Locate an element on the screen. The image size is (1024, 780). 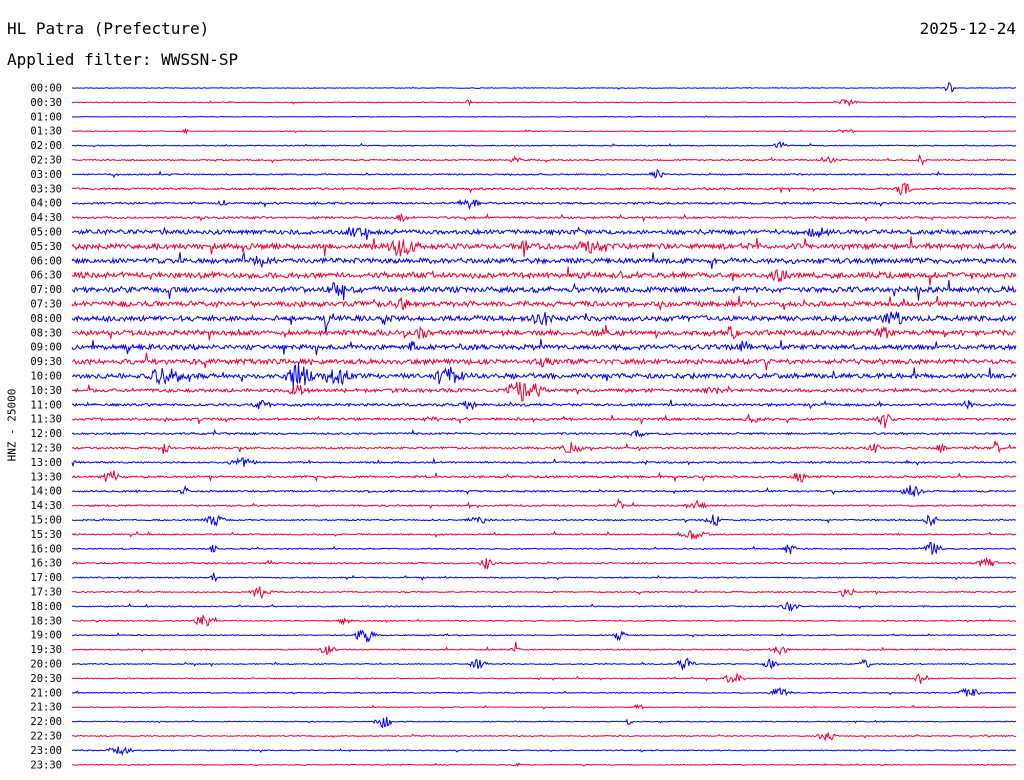
time-label: 16:30 is located at coordinates (46, 564).